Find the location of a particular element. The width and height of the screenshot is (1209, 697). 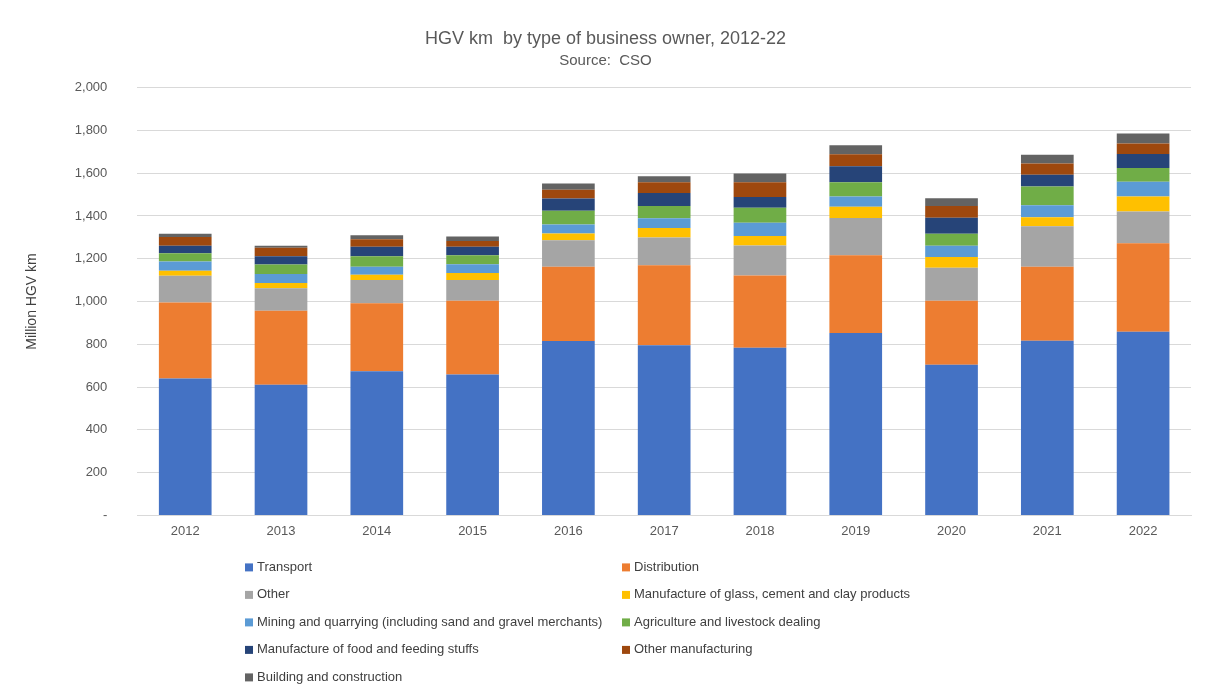

x-tick-label: 2013 is located at coordinates (281, 530).